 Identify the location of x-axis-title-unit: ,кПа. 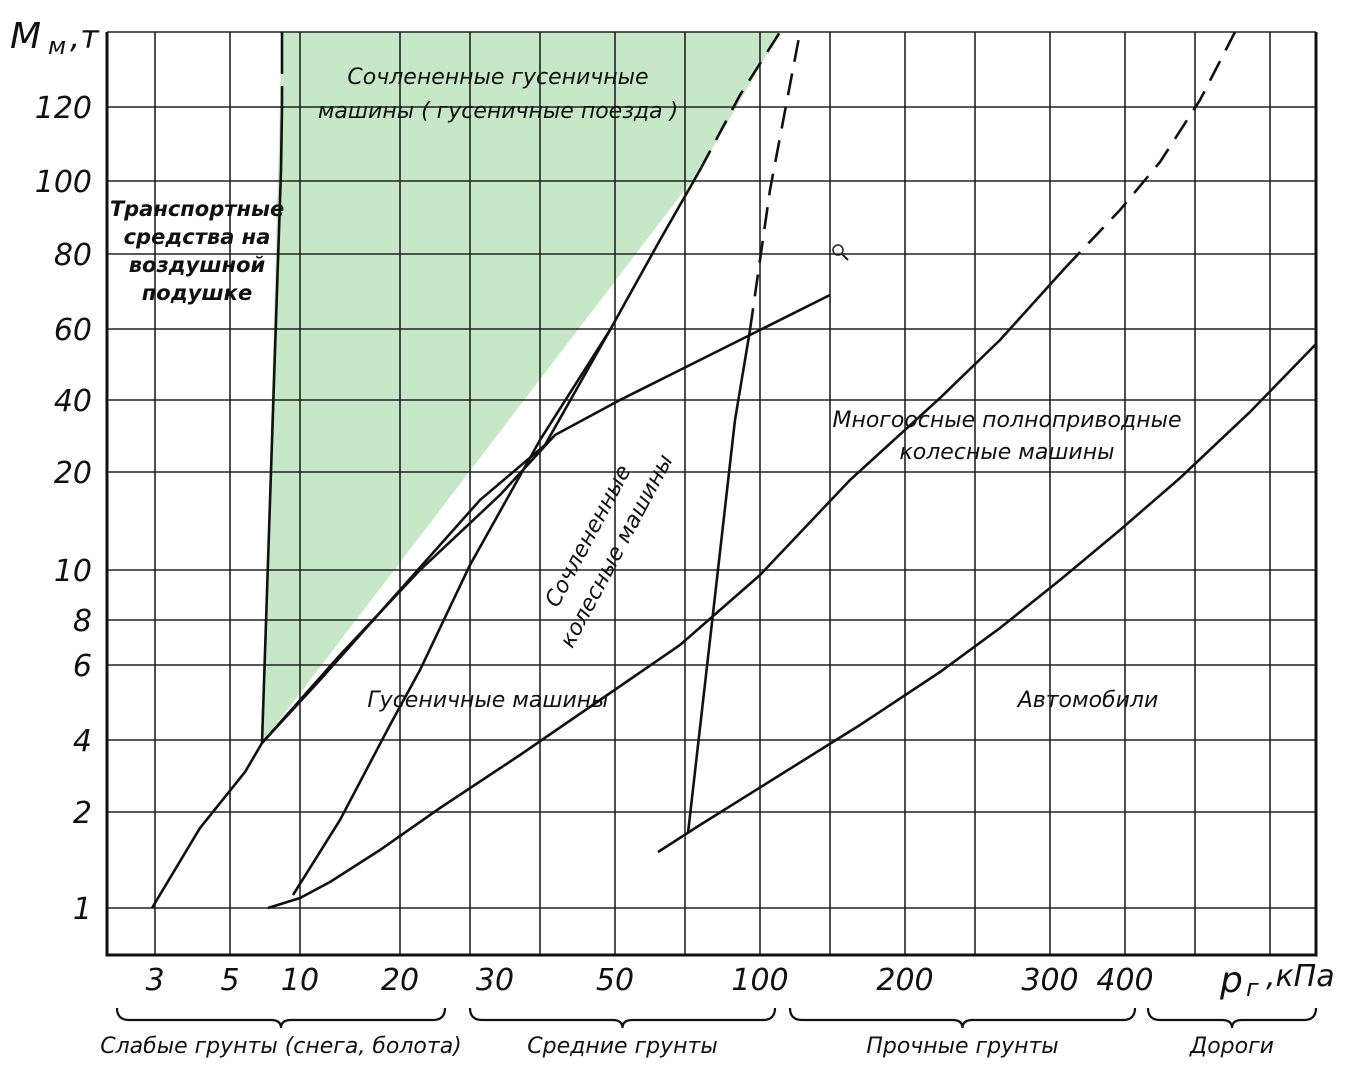
(1300, 976).